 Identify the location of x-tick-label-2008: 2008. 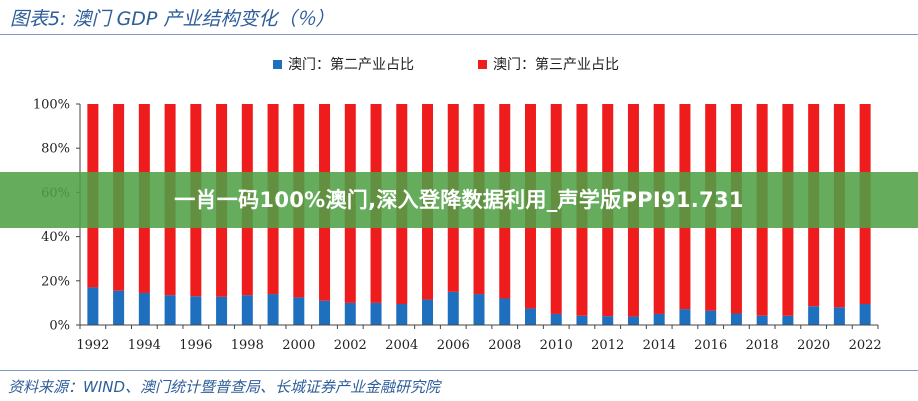
(504, 345).